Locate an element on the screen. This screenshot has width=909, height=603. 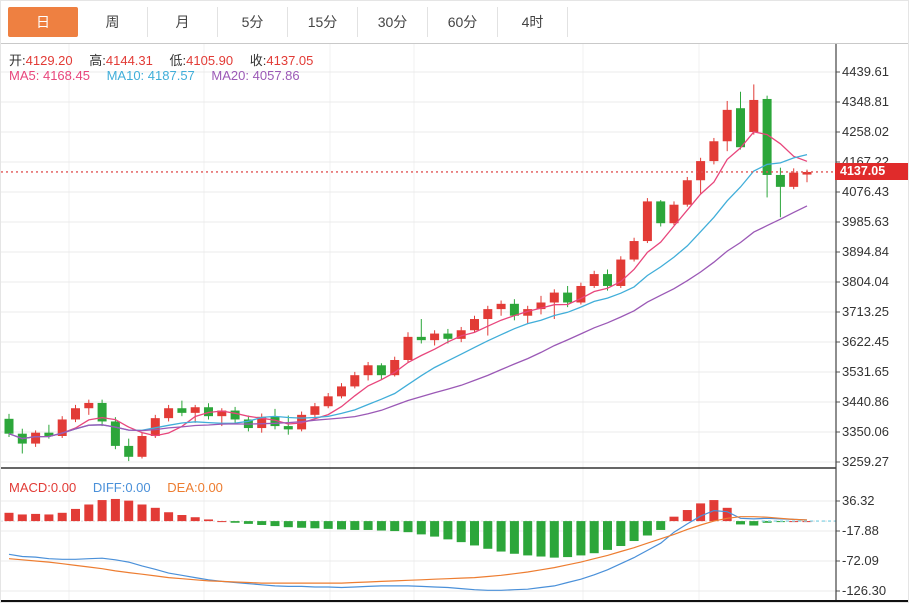
svg-text: -17.88 is located at coordinates (860, 530).